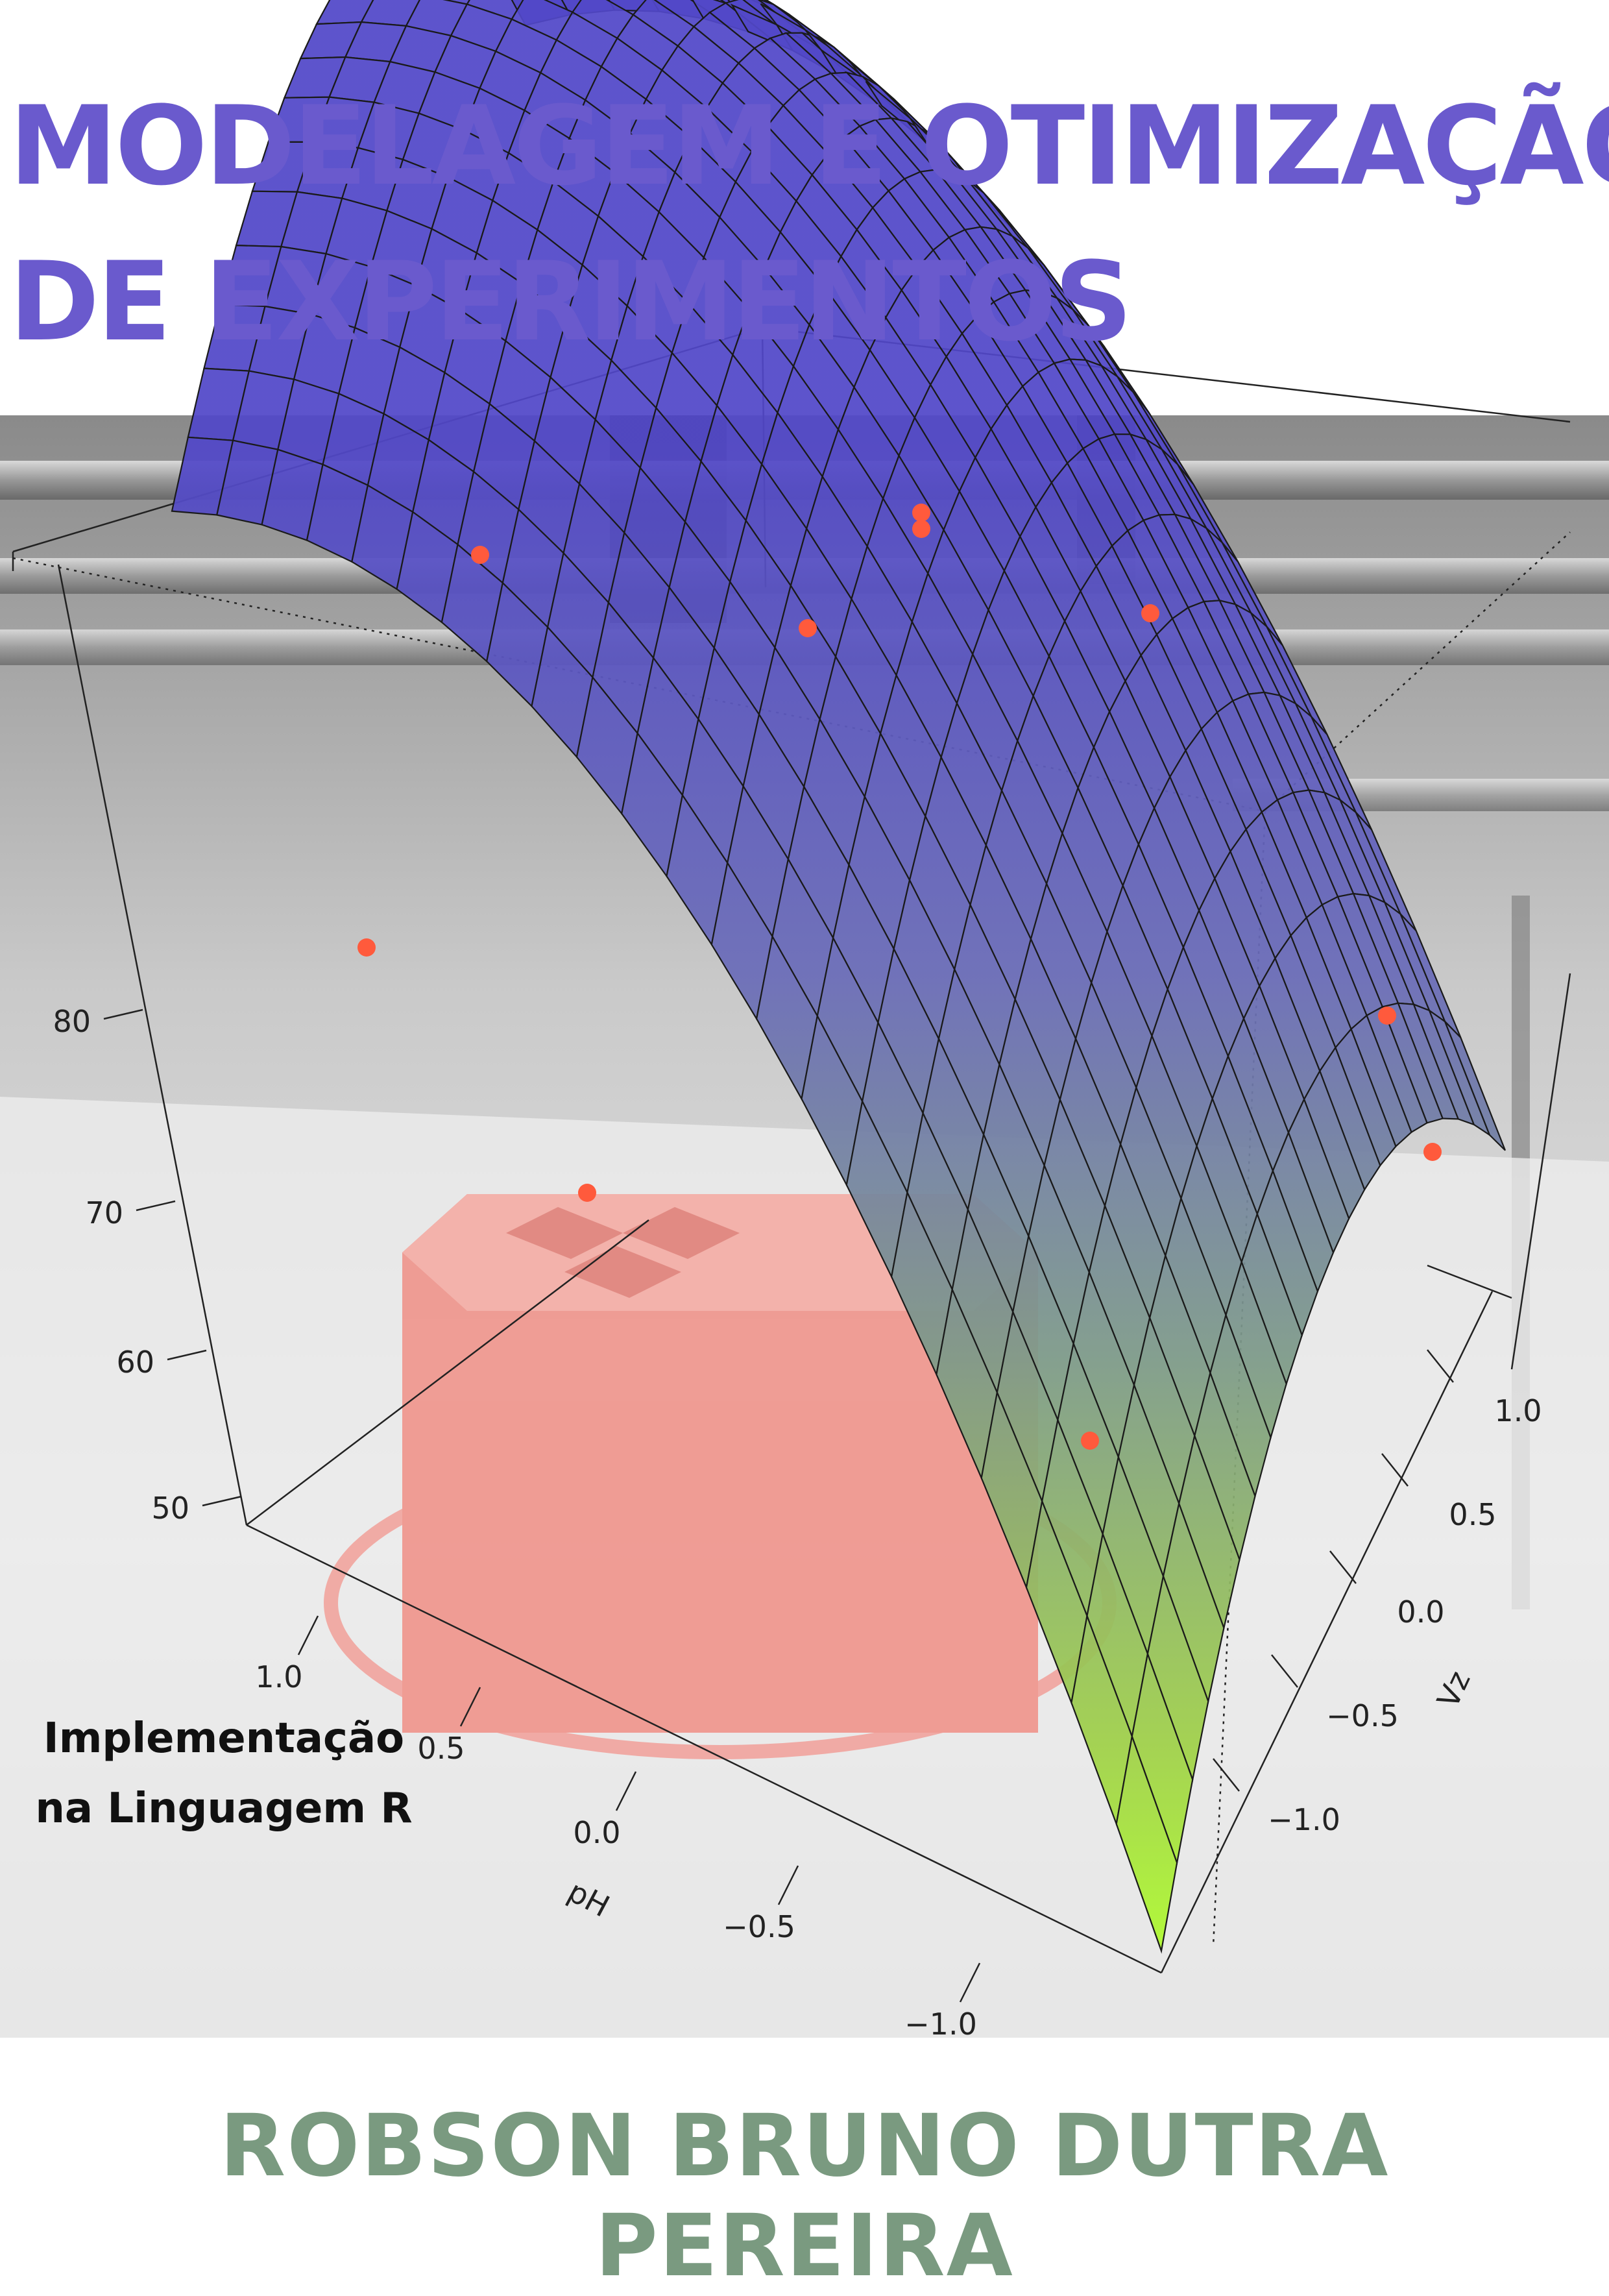 The width and height of the screenshot is (1609, 2296). What do you see at coordinates (809, 224) in the screenshot?
I see `book-title: MODELAGEM E OTIMIZAÇÃO DE EXPERIMENTOS` at bounding box center [809, 224].